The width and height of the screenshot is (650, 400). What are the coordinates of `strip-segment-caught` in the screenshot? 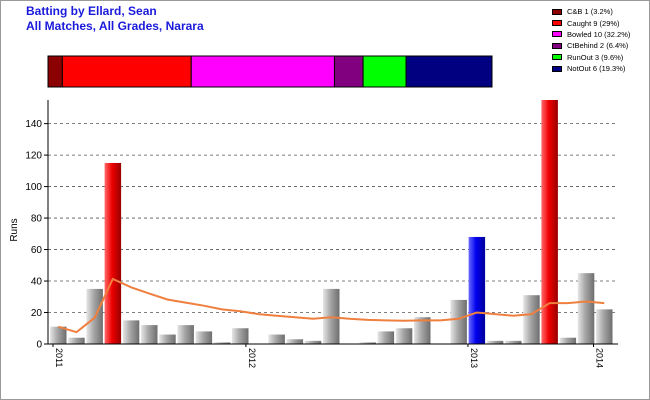 It's located at (126, 71).